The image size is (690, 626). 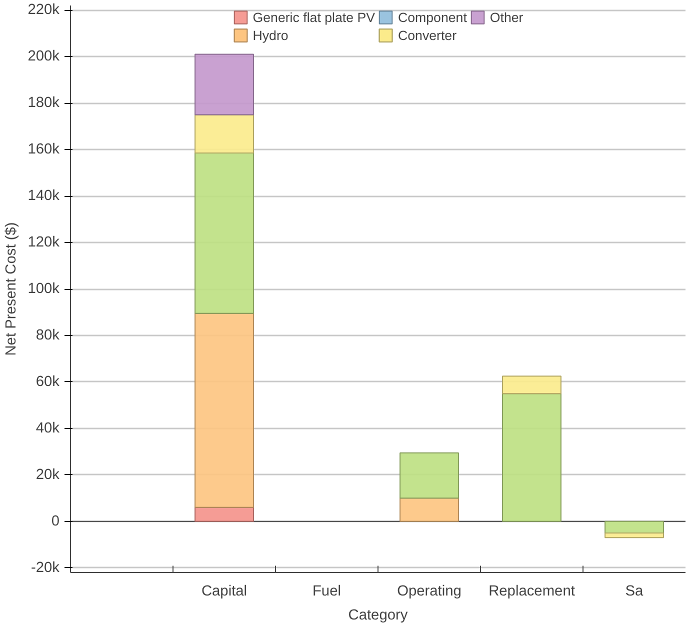 I want to click on x-tick-label: Replacement, so click(x=531, y=592).